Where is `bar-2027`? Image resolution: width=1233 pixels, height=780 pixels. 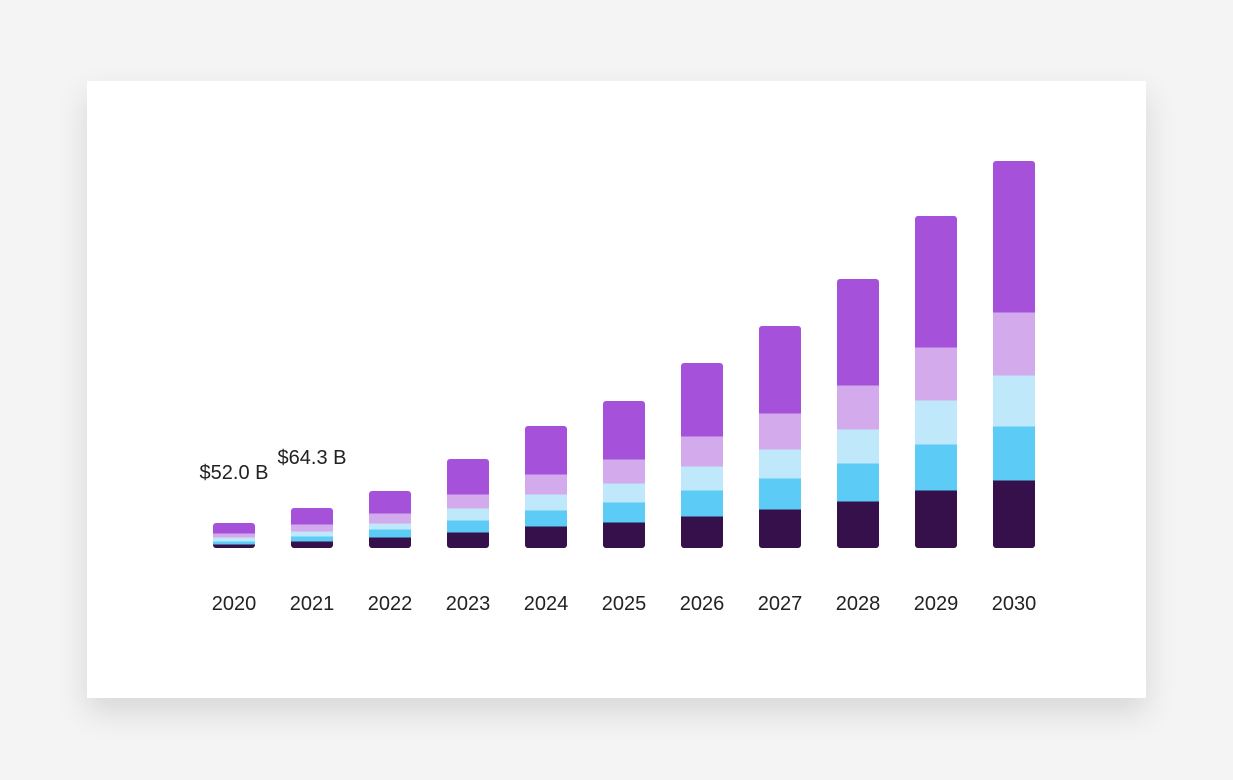
bar-2027 is located at coordinates (780, 437).